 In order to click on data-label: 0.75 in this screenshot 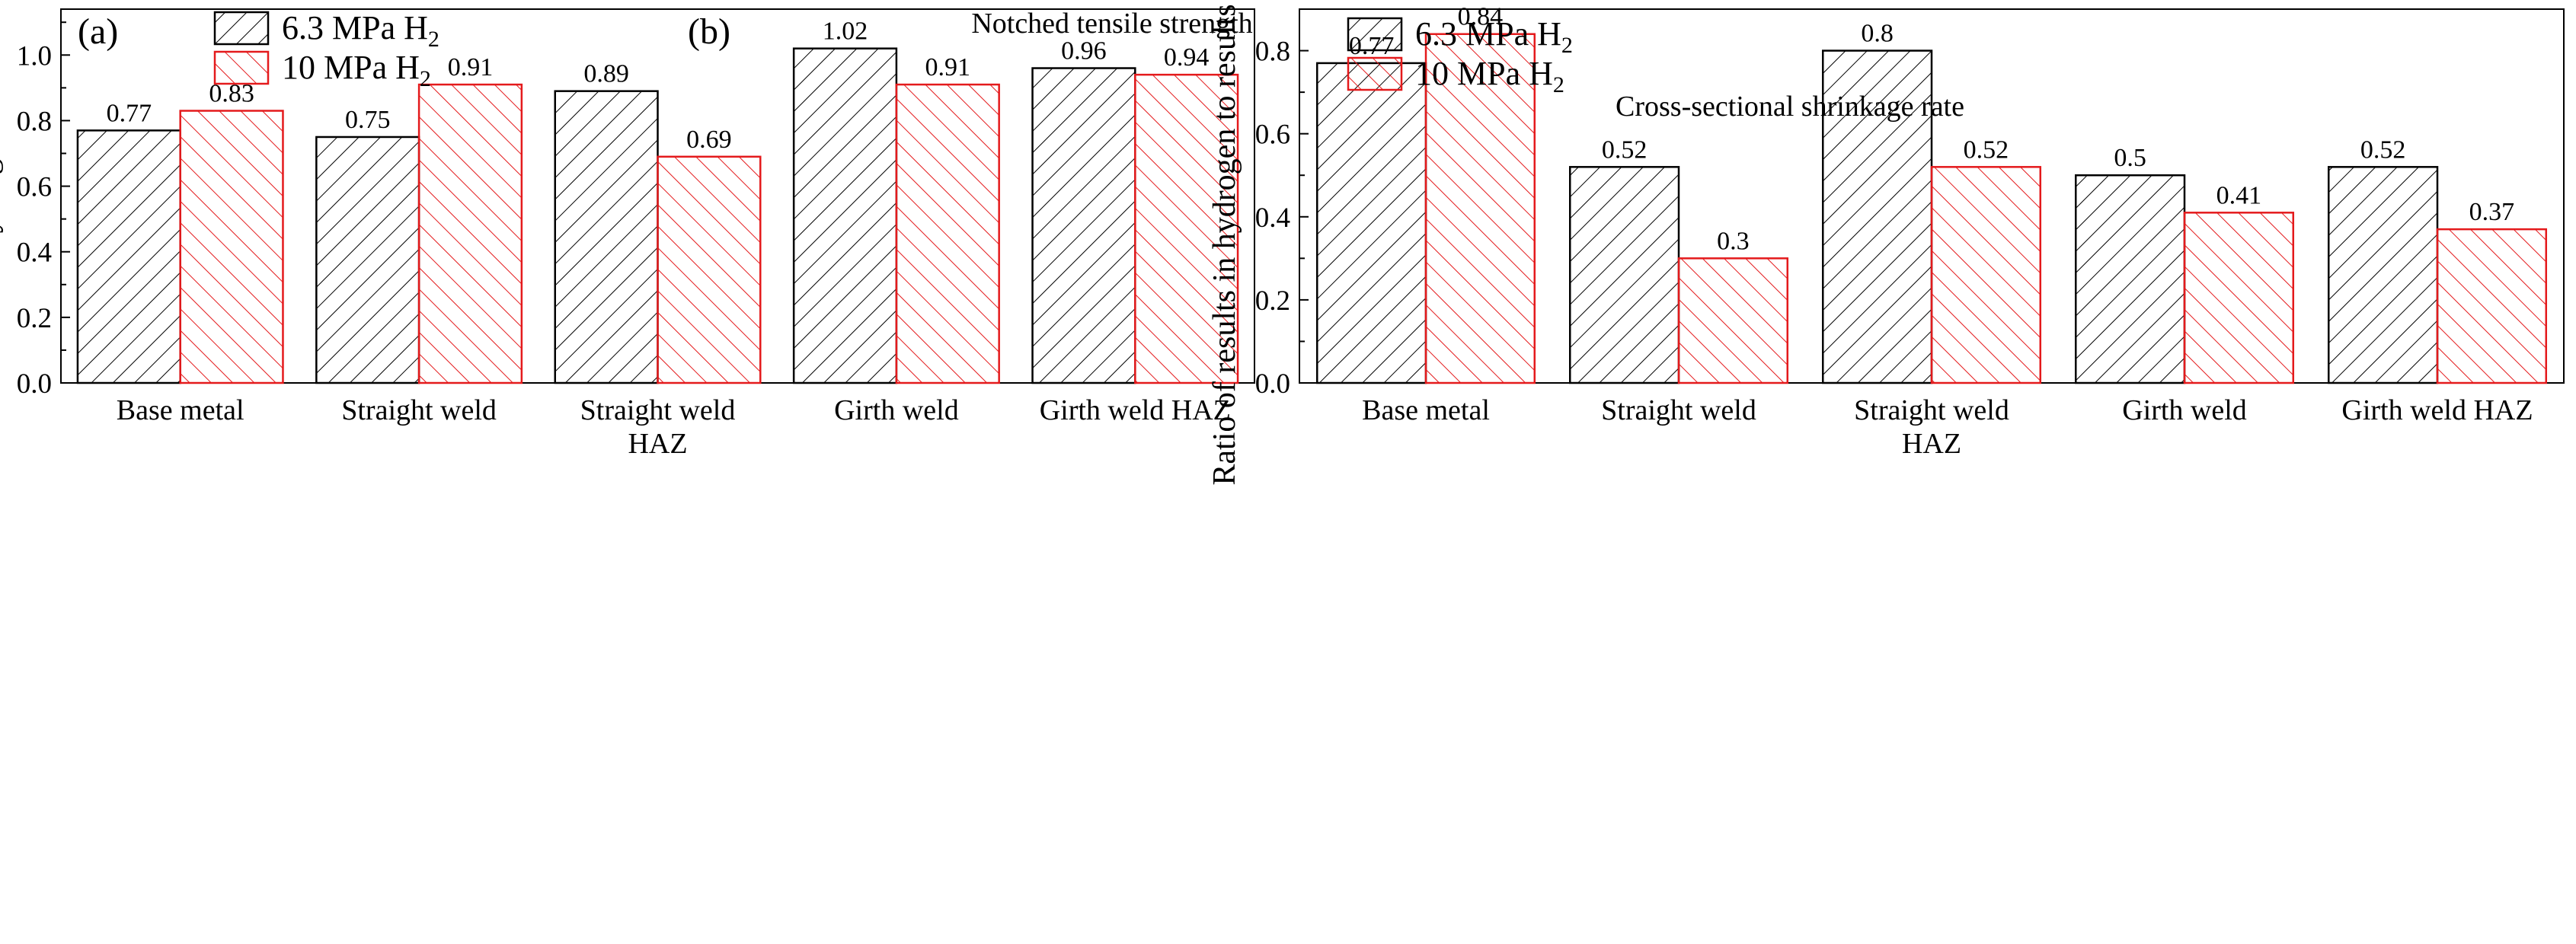, I will do `click(368, 120)`.